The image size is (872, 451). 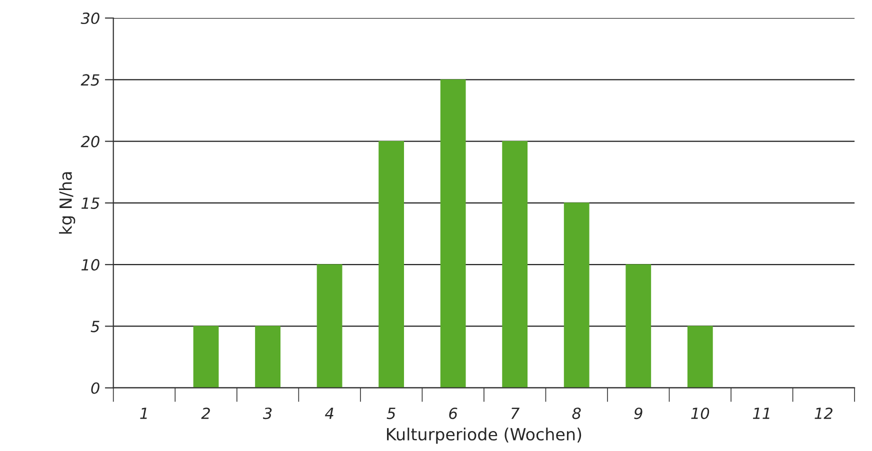 What do you see at coordinates (90, 80) in the screenshot?
I see `y-tick-label: 25` at bounding box center [90, 80].